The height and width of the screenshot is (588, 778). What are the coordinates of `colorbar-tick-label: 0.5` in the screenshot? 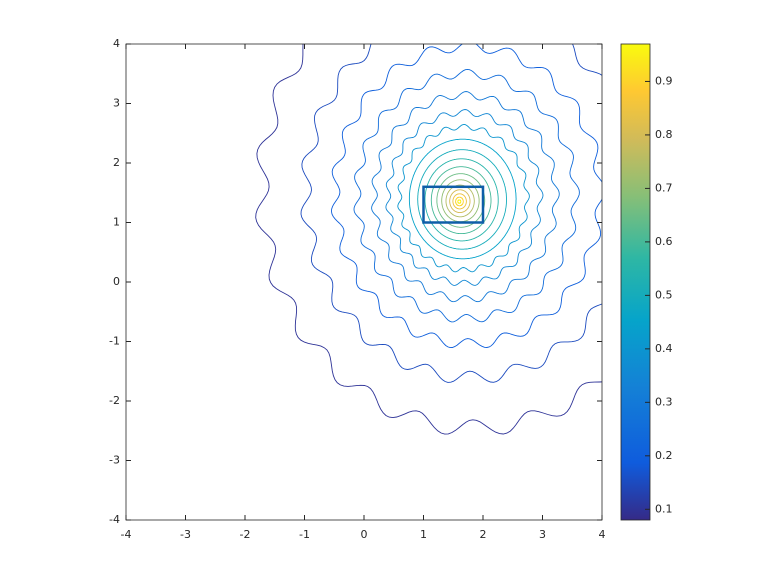 It's located at (664, 294).